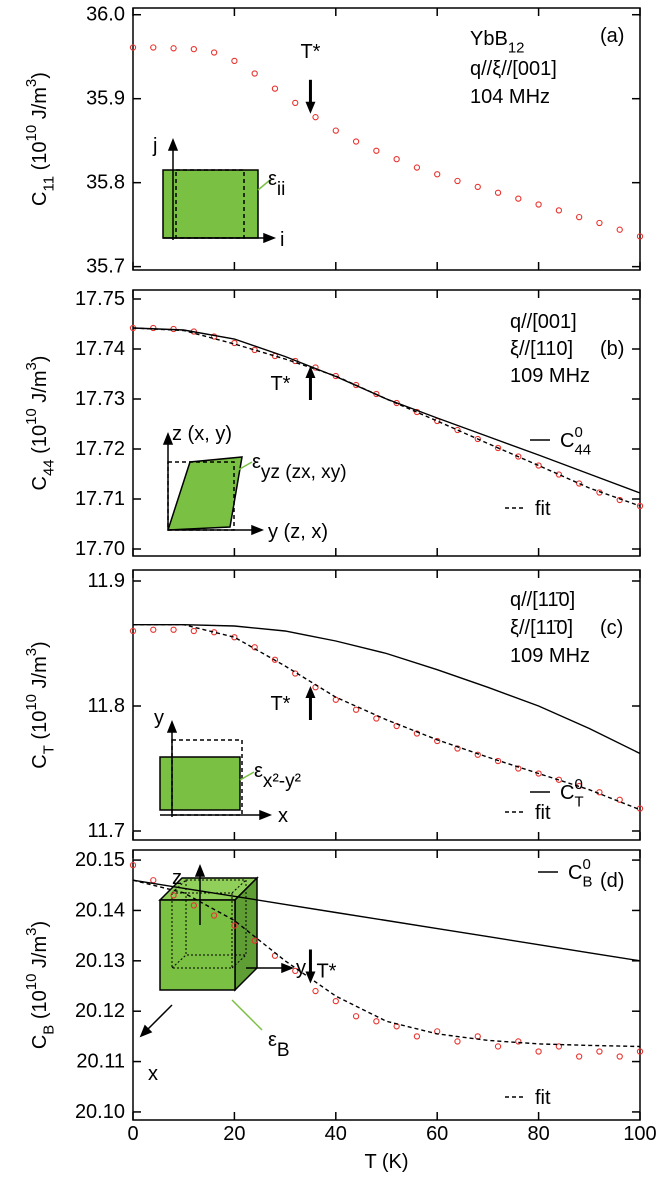 Image resolution: width=661 pixels, height=1190 pixels. I want to click on legend-label: C0 T, so click(572, 793).